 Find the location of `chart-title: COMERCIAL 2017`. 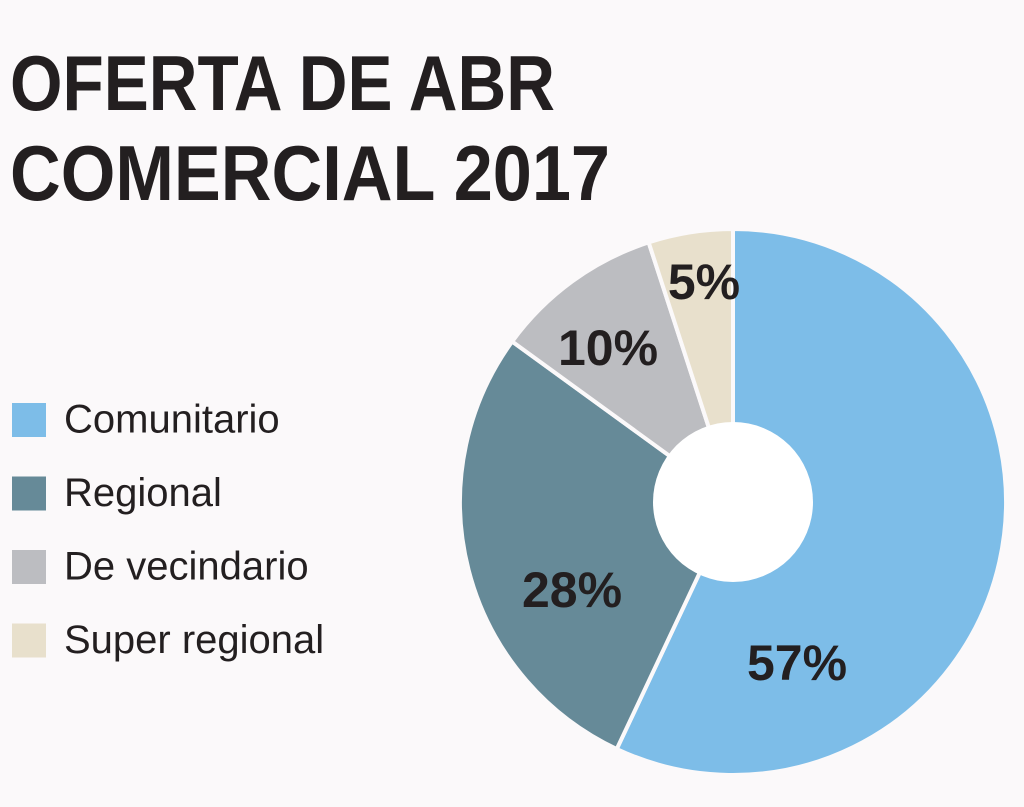

chart-title: COMERCIAL 2017 is located at coordinates (310, 173).